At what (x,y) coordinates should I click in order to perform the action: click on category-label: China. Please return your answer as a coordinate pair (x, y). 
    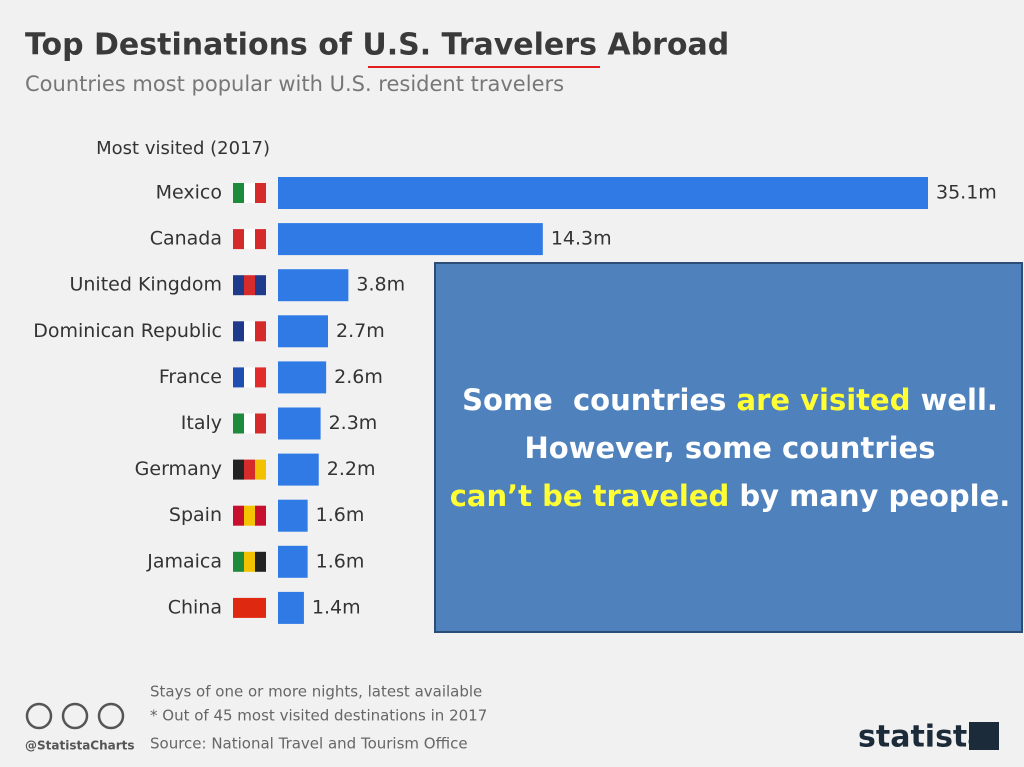
    Looking at the image, I should click on (195, 607).